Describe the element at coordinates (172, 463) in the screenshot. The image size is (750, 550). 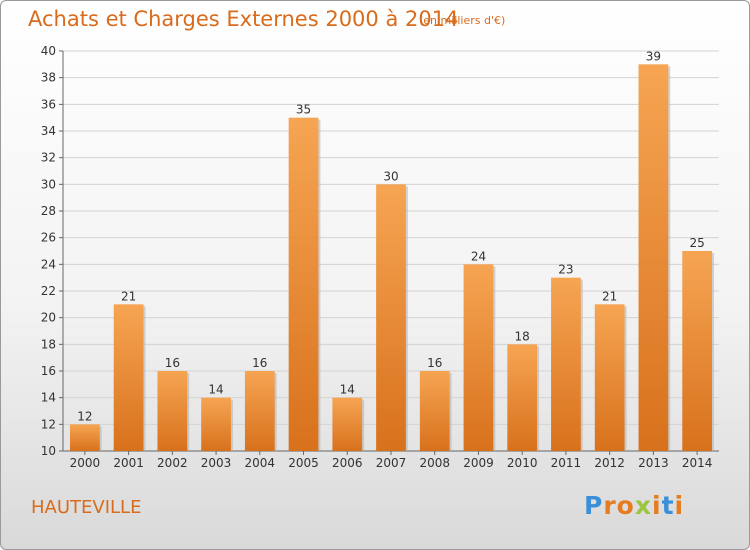
I see `x-tick-label: 2002` at that location.